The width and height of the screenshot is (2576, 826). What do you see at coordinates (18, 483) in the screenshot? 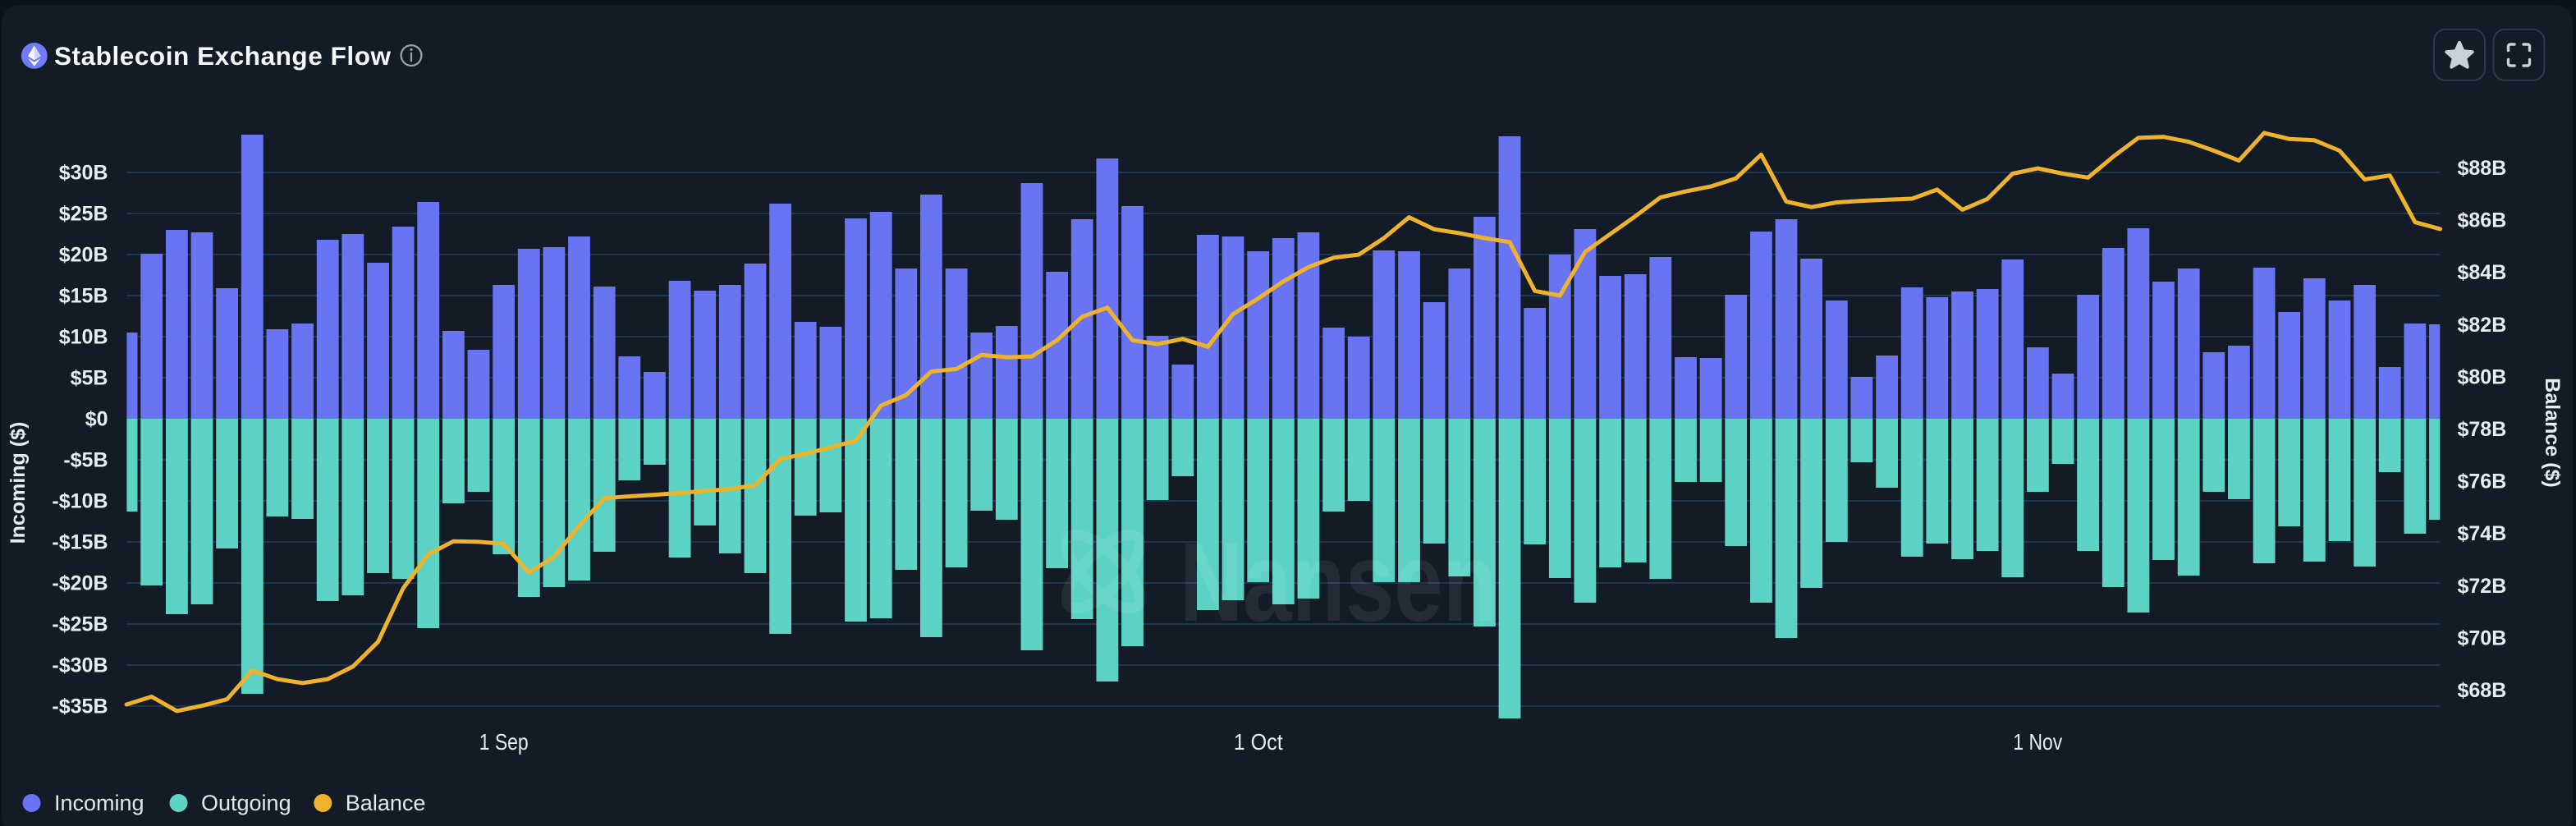
I see `svg-text: Incoming ($)` at bounding box center [18, 483].